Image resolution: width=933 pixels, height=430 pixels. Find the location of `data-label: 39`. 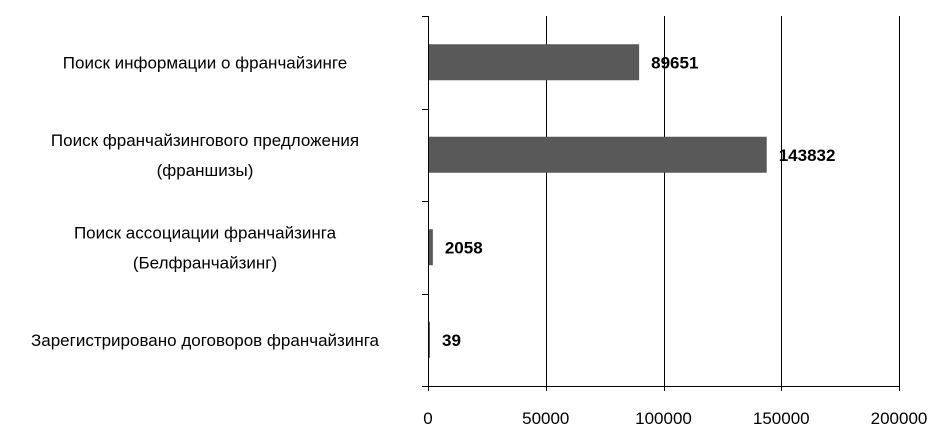

data-label: 39 is located at coordinates (451, 340).